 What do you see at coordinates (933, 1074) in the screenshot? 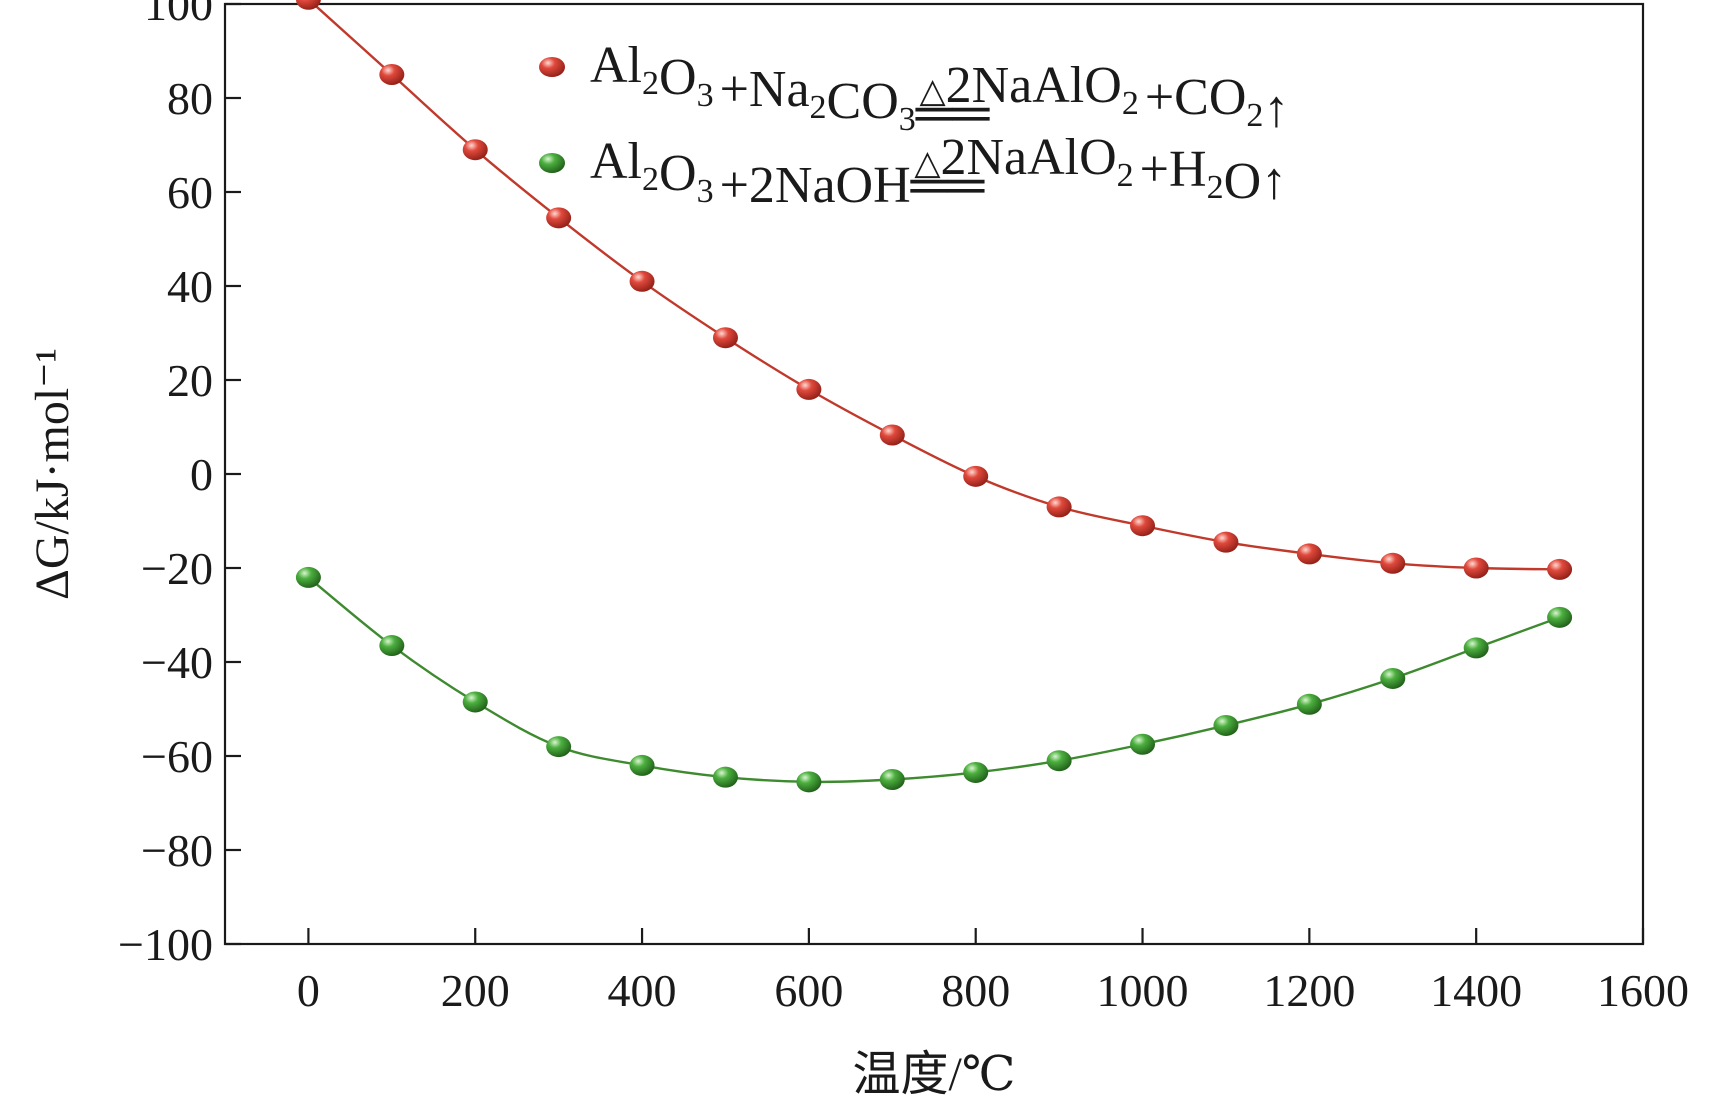
I see `x-axis-label: 温度/℃` at bounding box center [933, 1074].